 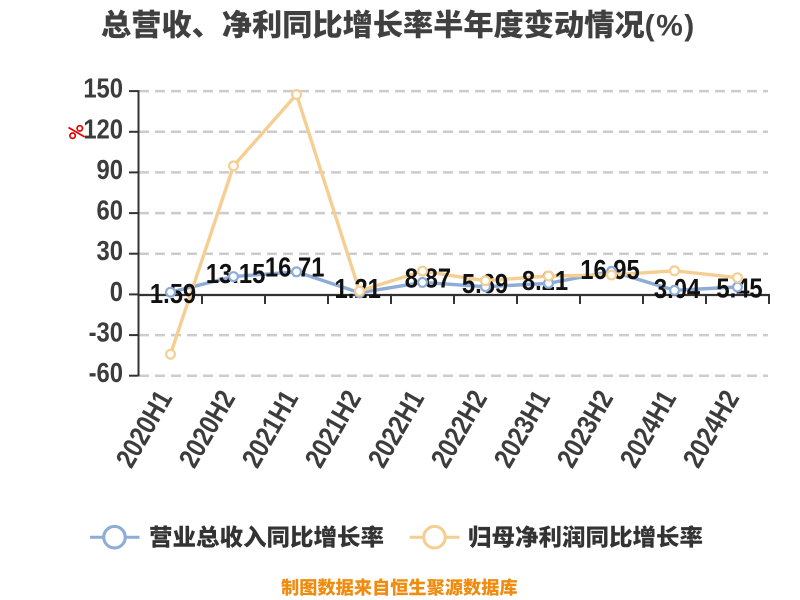 What do you see at coordinates (396, 429) in the screenshot?
I see `svg-text: 2022H1` at bounding box center [396, 429].